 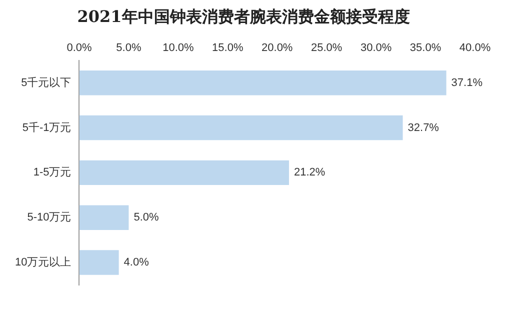 I want to click on data-label: 4.0%, so click(x=137, y=262).